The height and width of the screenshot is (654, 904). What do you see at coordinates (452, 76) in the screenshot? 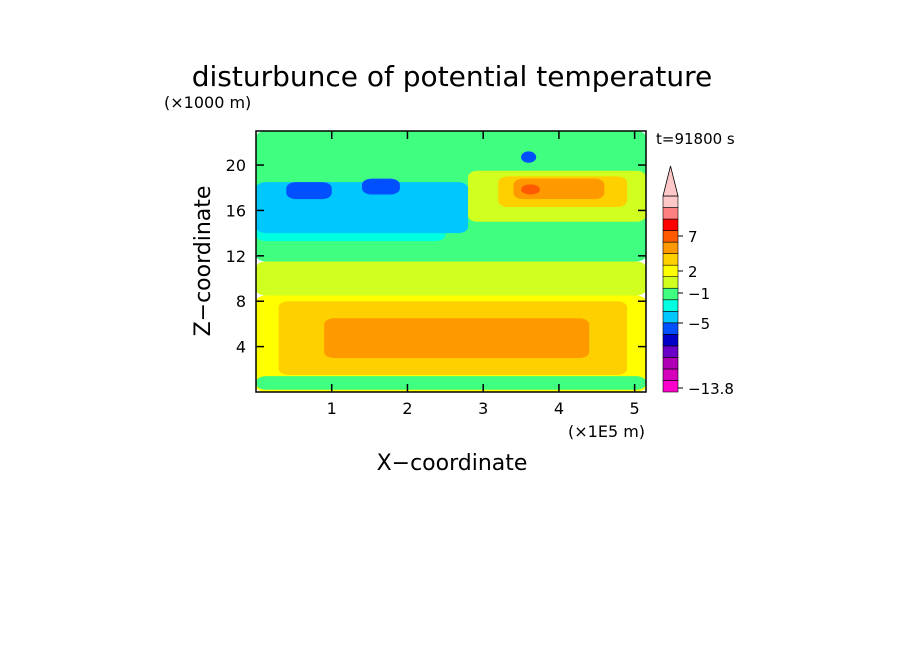
I see `chart-title: disturbunce of potential temperature` at bounding box center [452, 76].